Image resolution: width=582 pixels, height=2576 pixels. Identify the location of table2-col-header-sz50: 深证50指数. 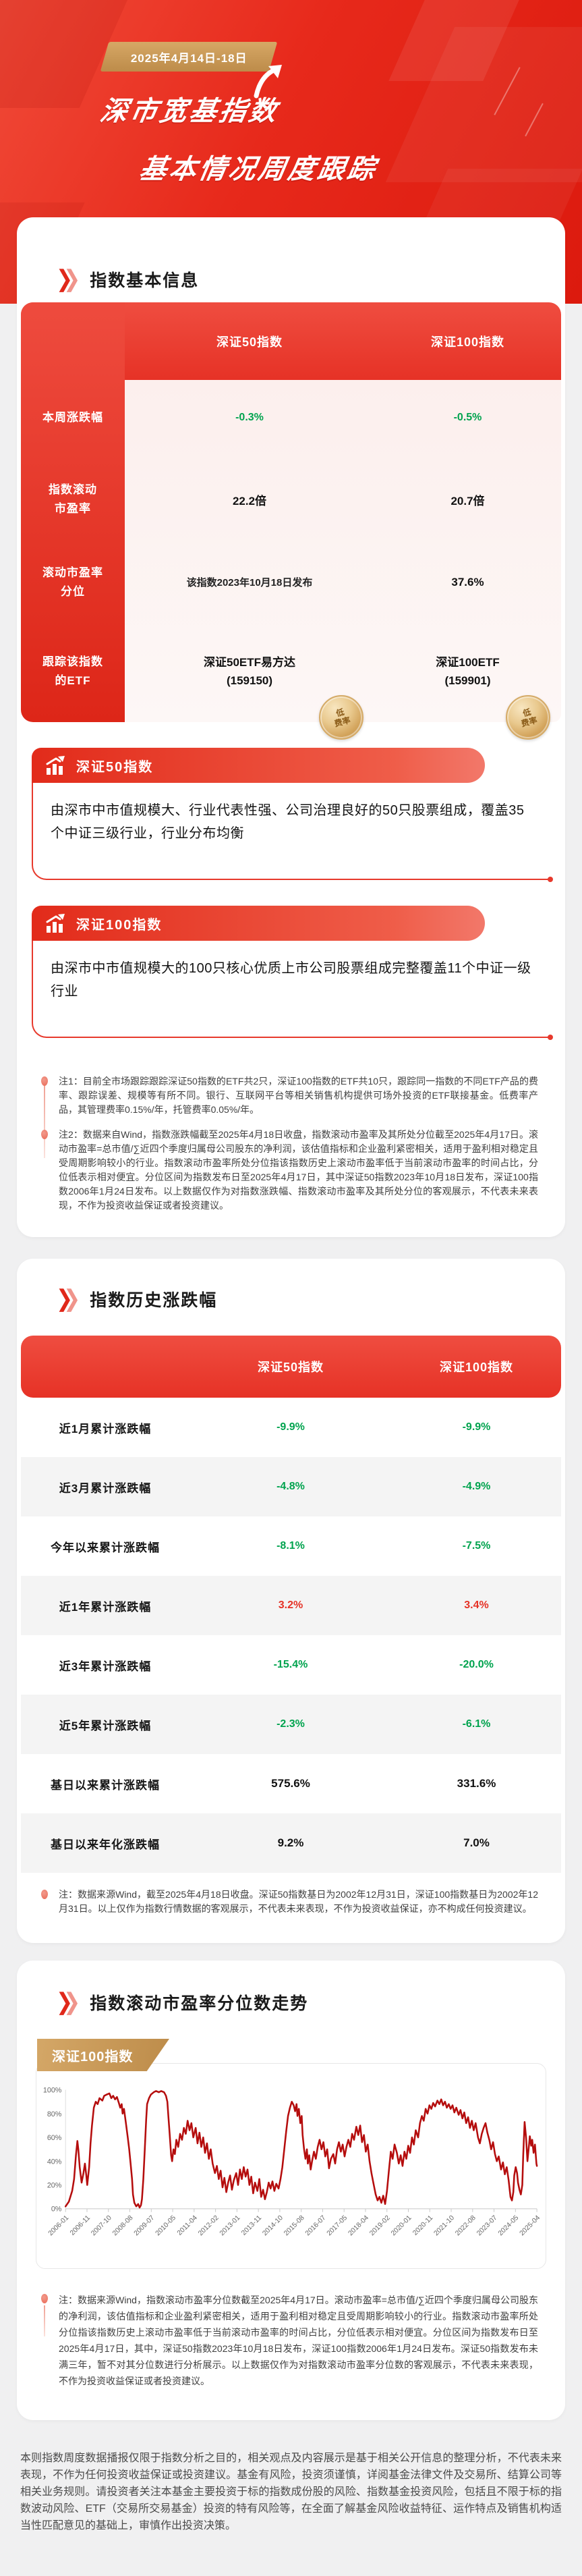
(290, 1367).